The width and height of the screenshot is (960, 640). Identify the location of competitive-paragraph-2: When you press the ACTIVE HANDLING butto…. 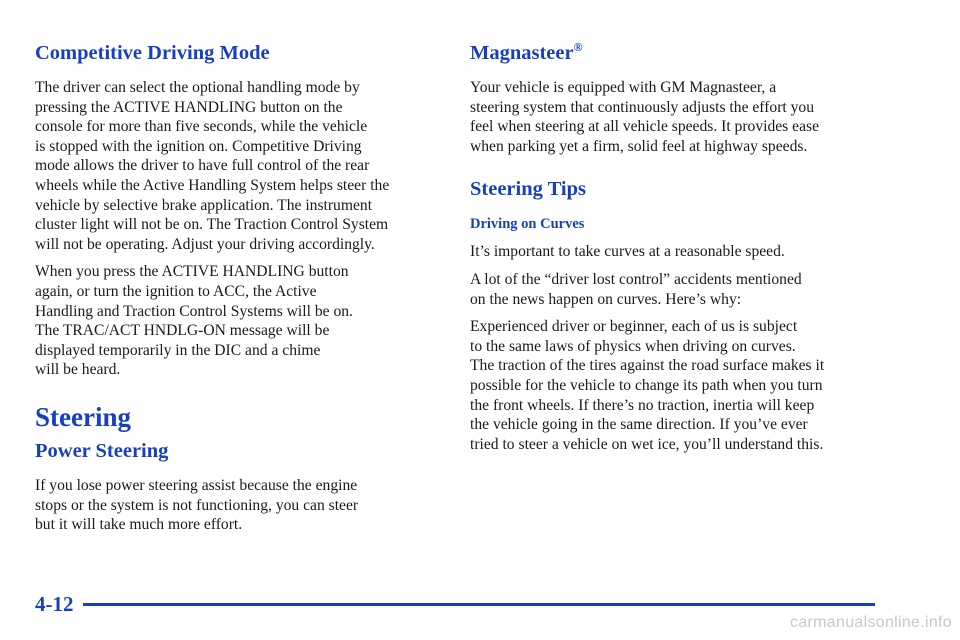
(194, 321).